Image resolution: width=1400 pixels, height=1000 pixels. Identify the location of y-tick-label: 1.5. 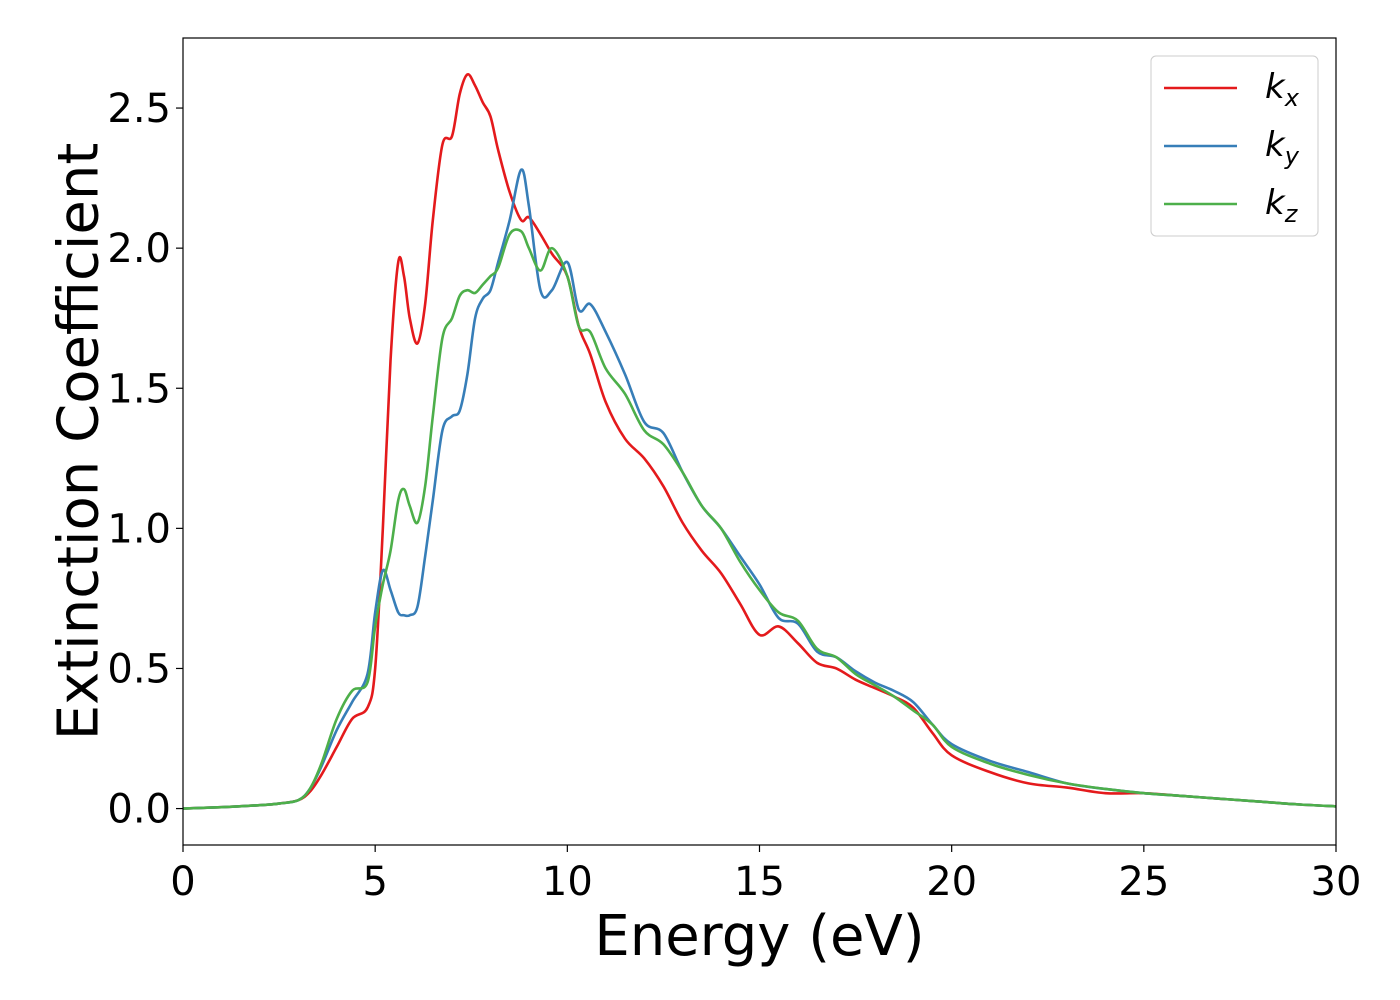
(139, 389).